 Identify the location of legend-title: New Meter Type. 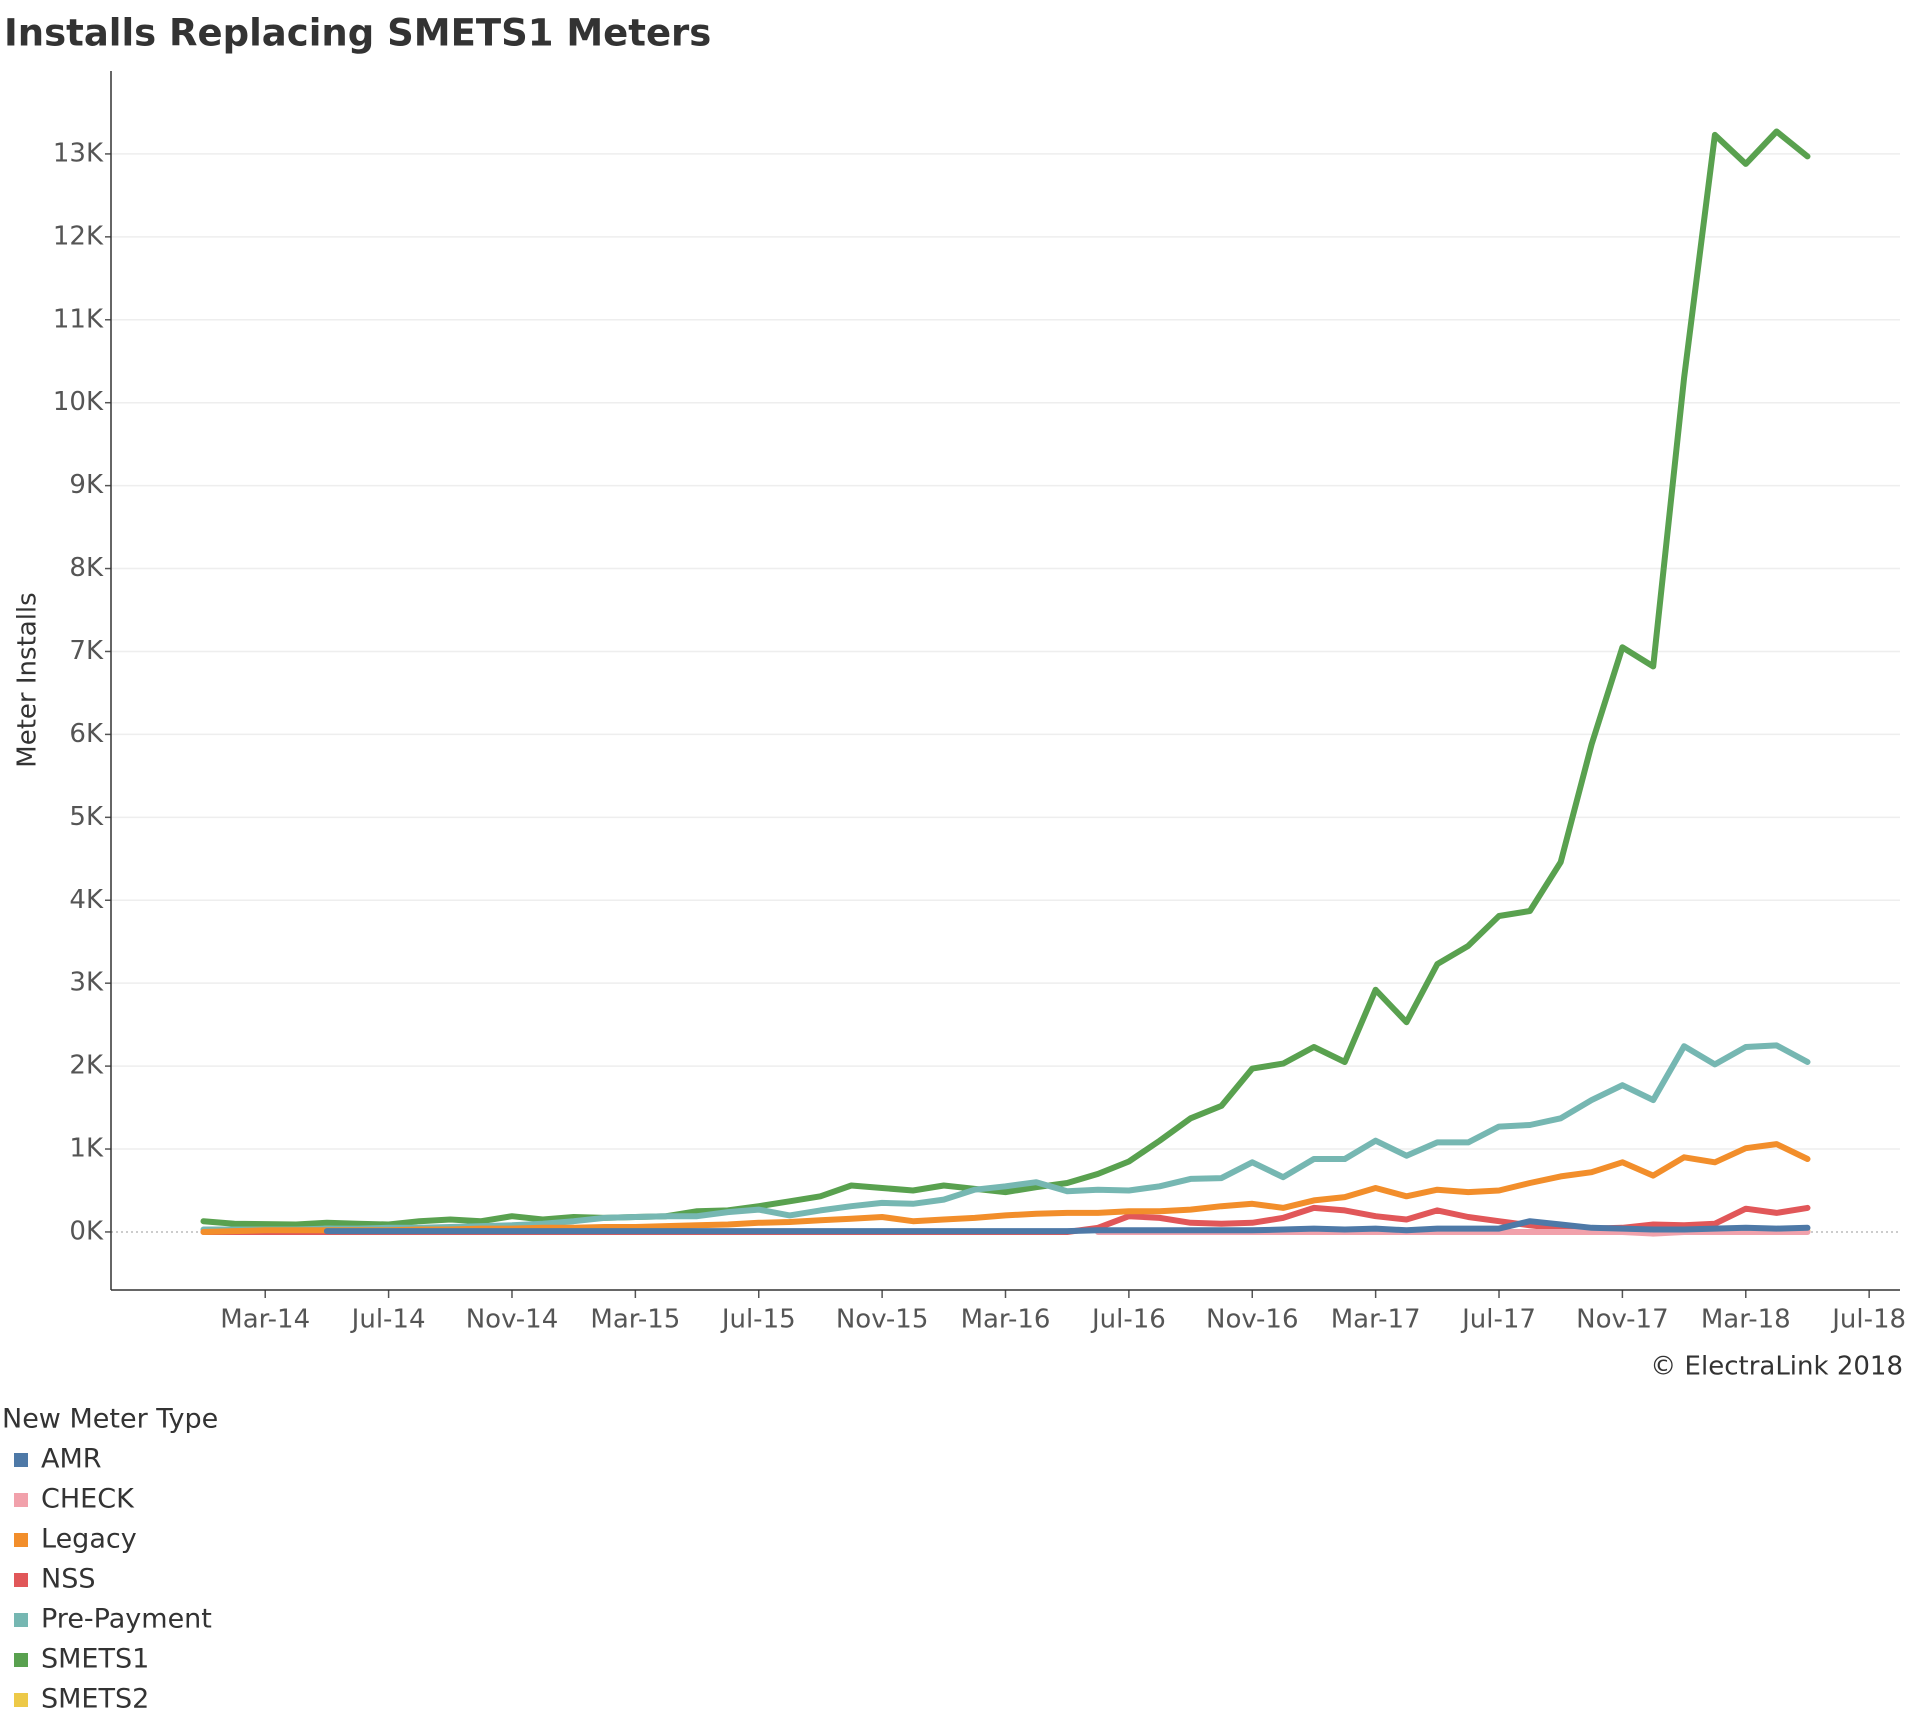
(110, 1419).